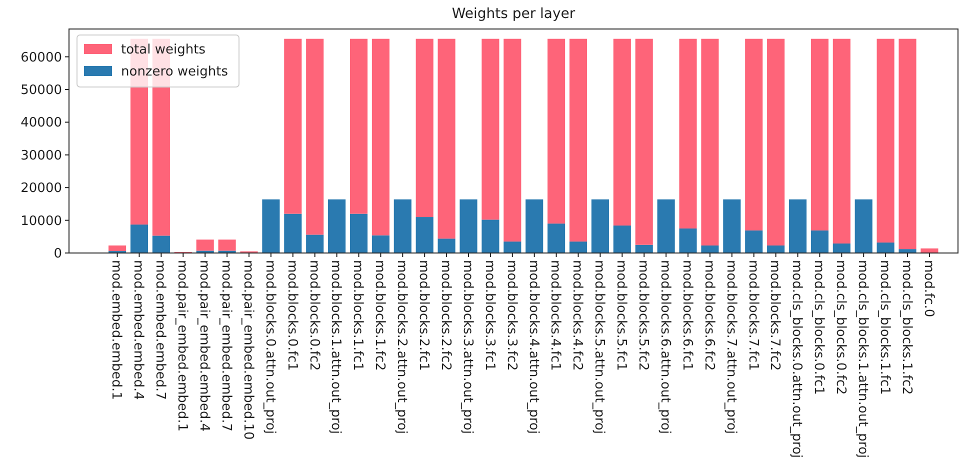  What do you see at coordinates (41, 58) in the screenshot?
I see `y-tick-label: 60000` at bounding box center [41, 58].